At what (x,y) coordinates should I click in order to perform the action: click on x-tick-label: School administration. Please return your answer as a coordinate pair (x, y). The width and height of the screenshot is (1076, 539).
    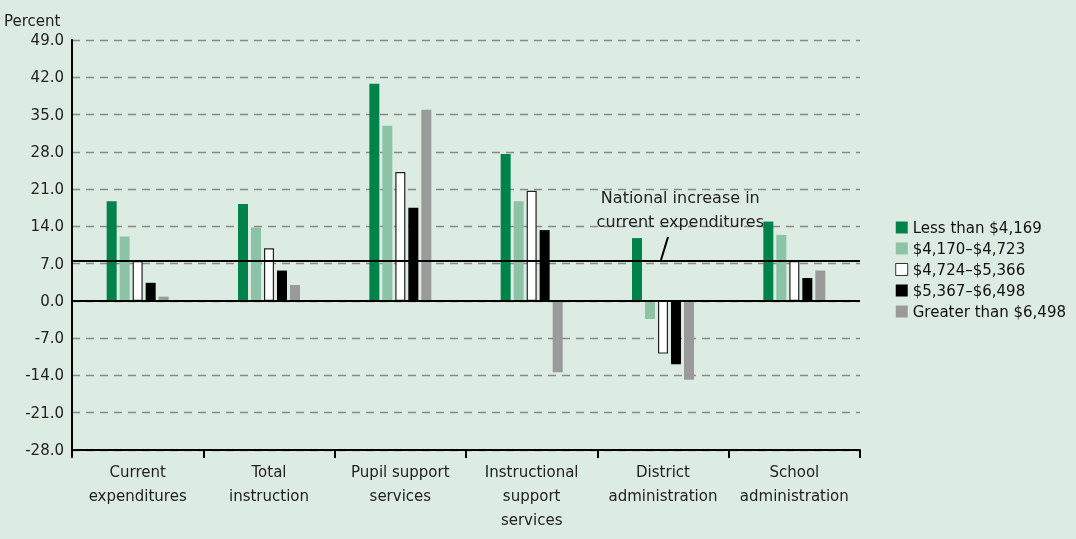
    Looking at the image, I should click on (794, 484).